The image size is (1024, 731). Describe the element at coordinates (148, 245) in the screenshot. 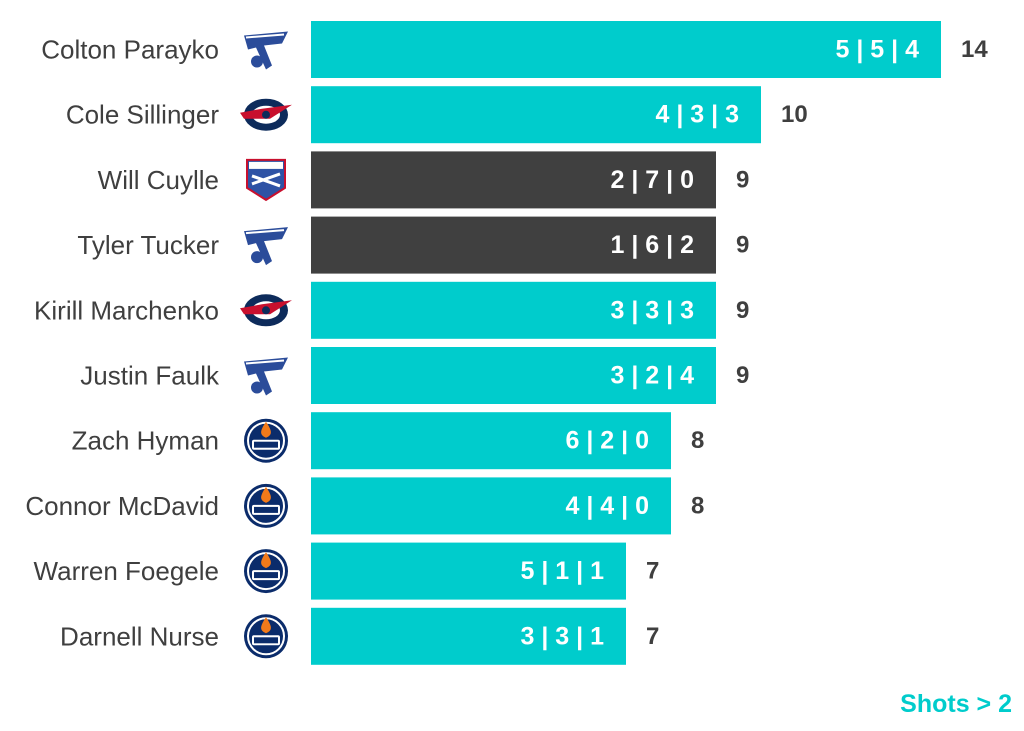

I see `player-name-label: Tyler Tucker` at that location.